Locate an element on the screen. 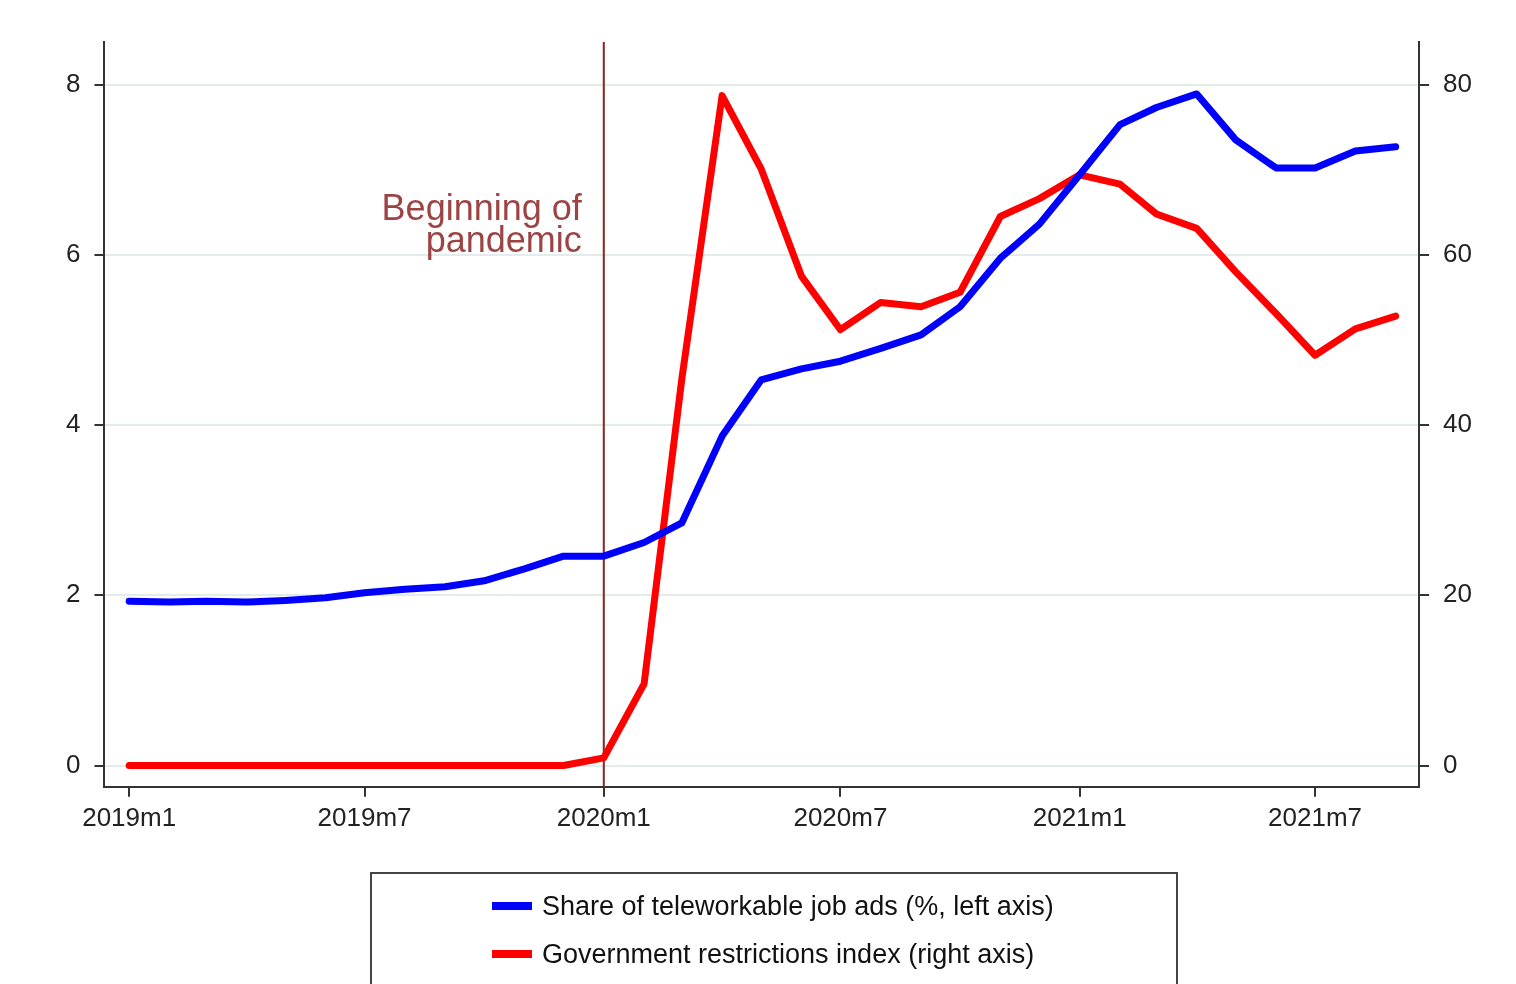 This screenshot has height=984, width=1516. x-tick-label: 2020m1 is located at coordinates (603, 816).